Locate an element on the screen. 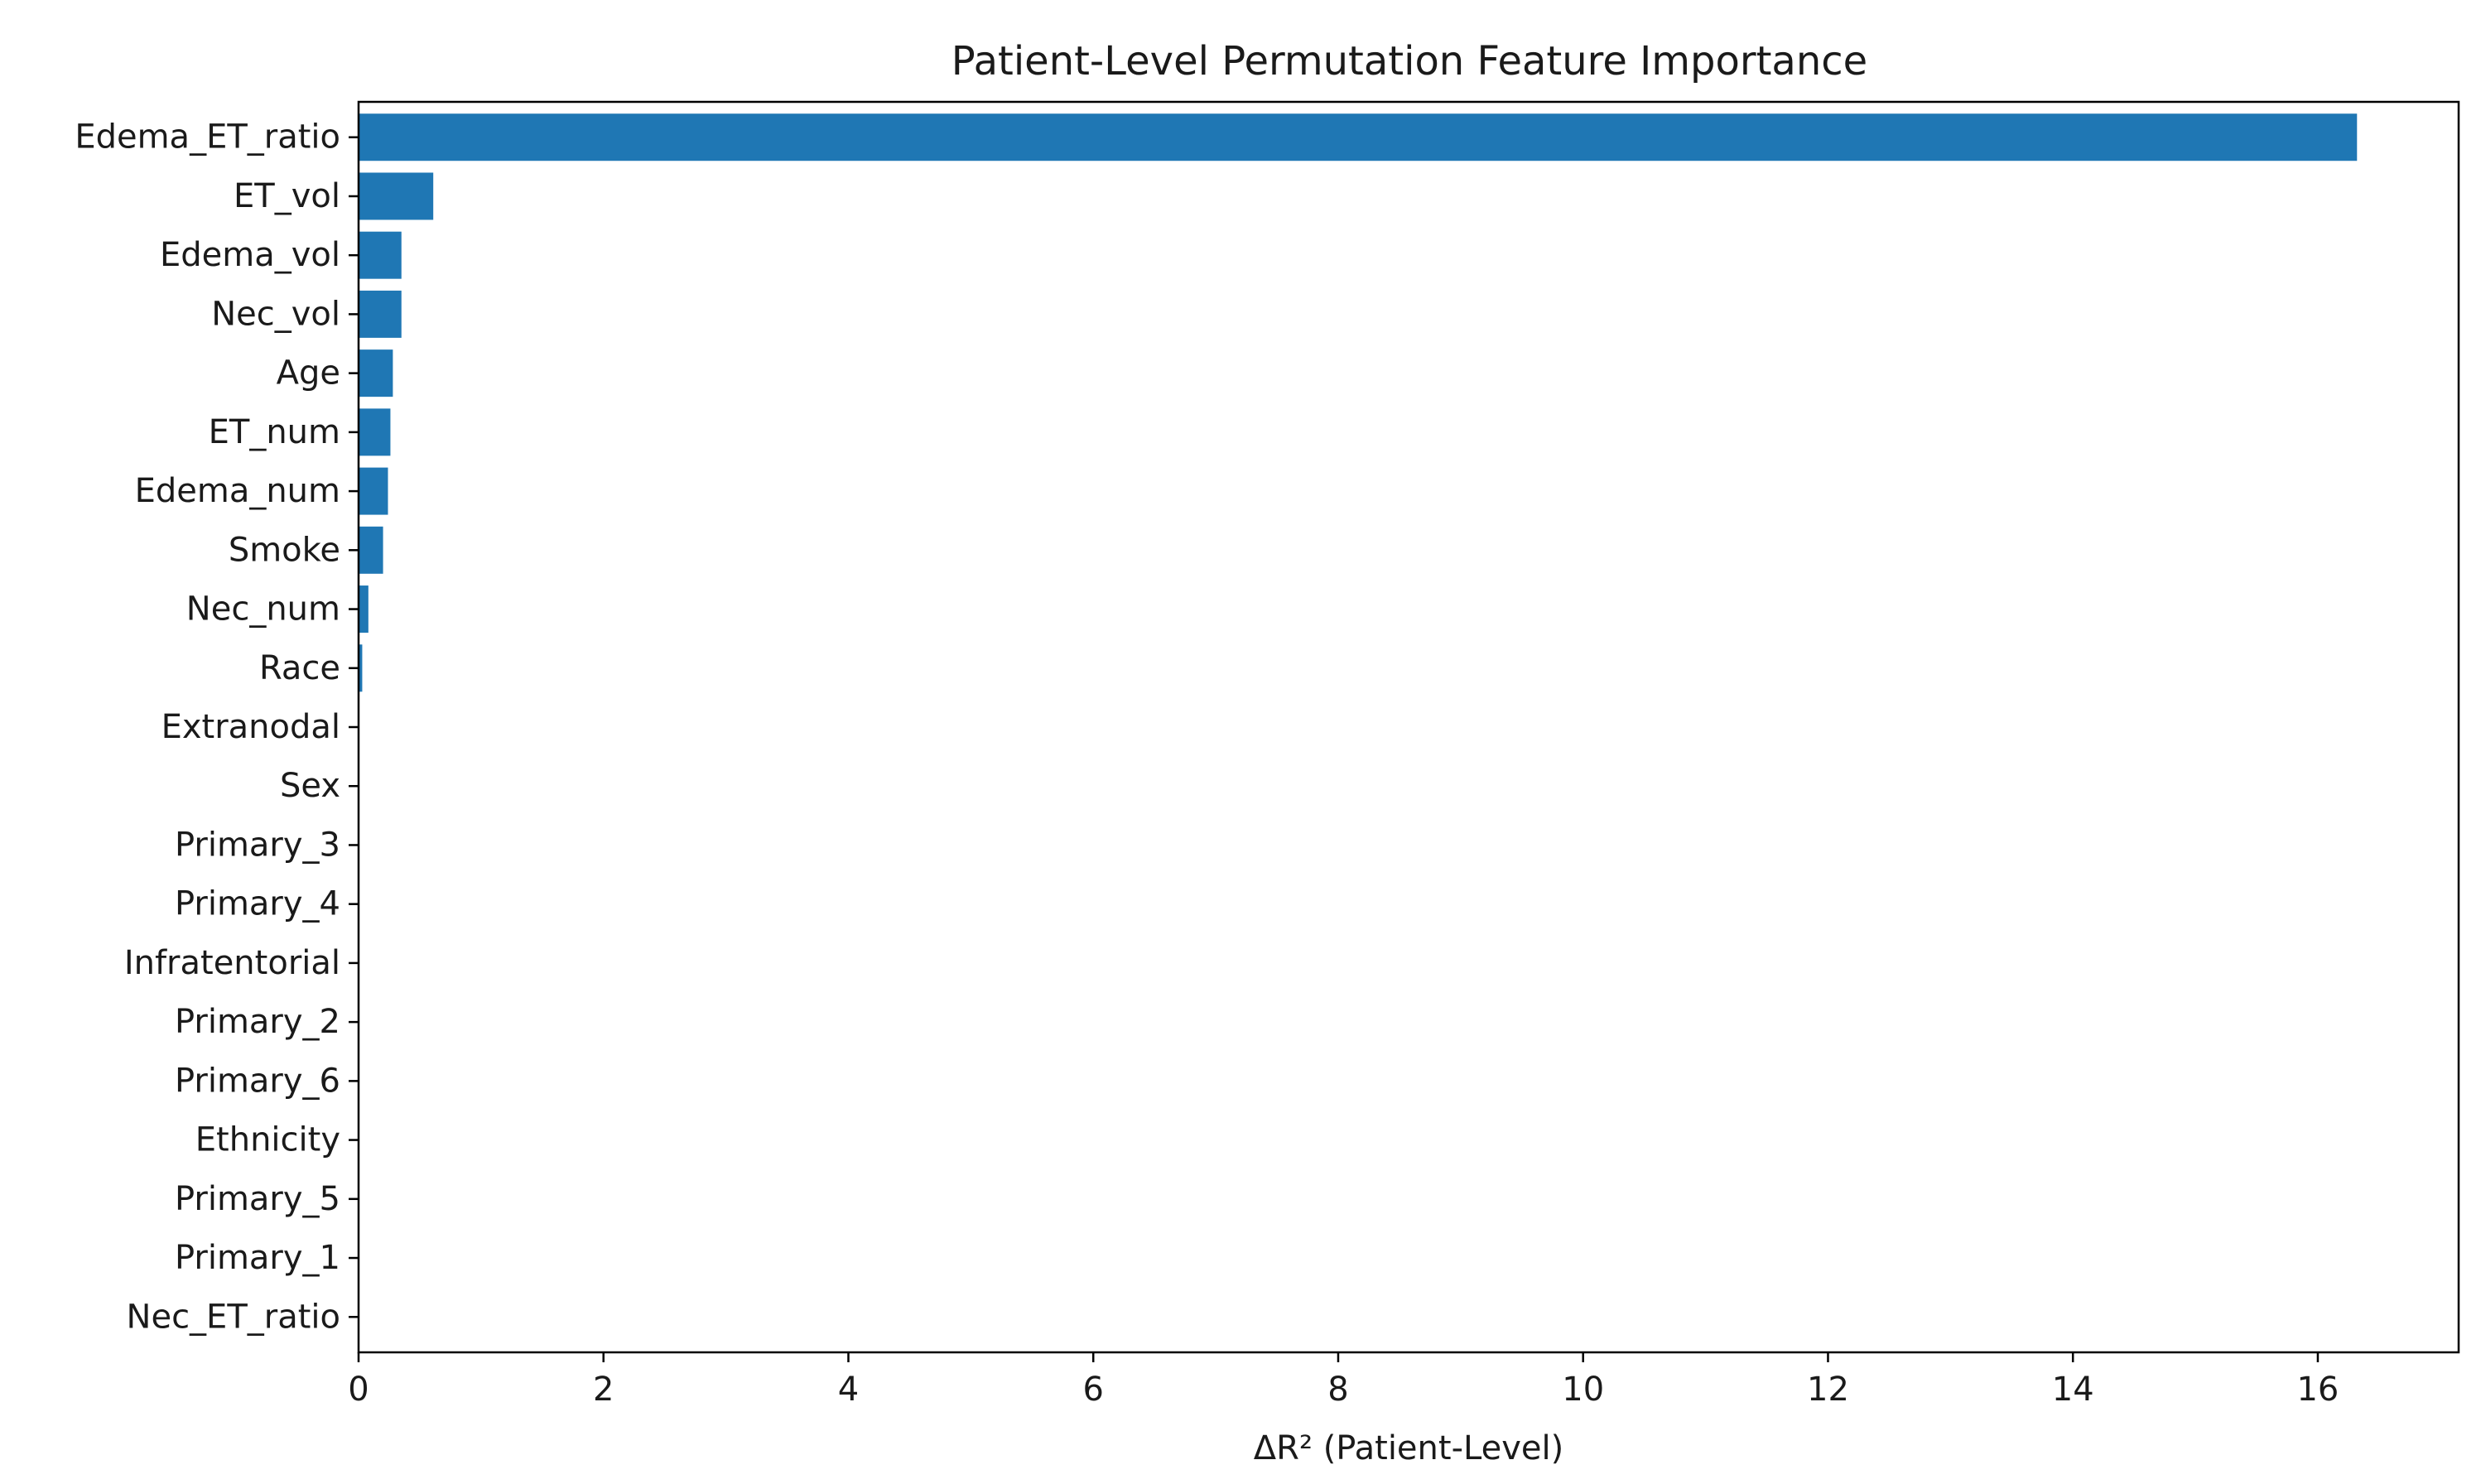 The image size is (2481, 1484). y-tick-label: Primary_4 is located at coordinates (257, 904).